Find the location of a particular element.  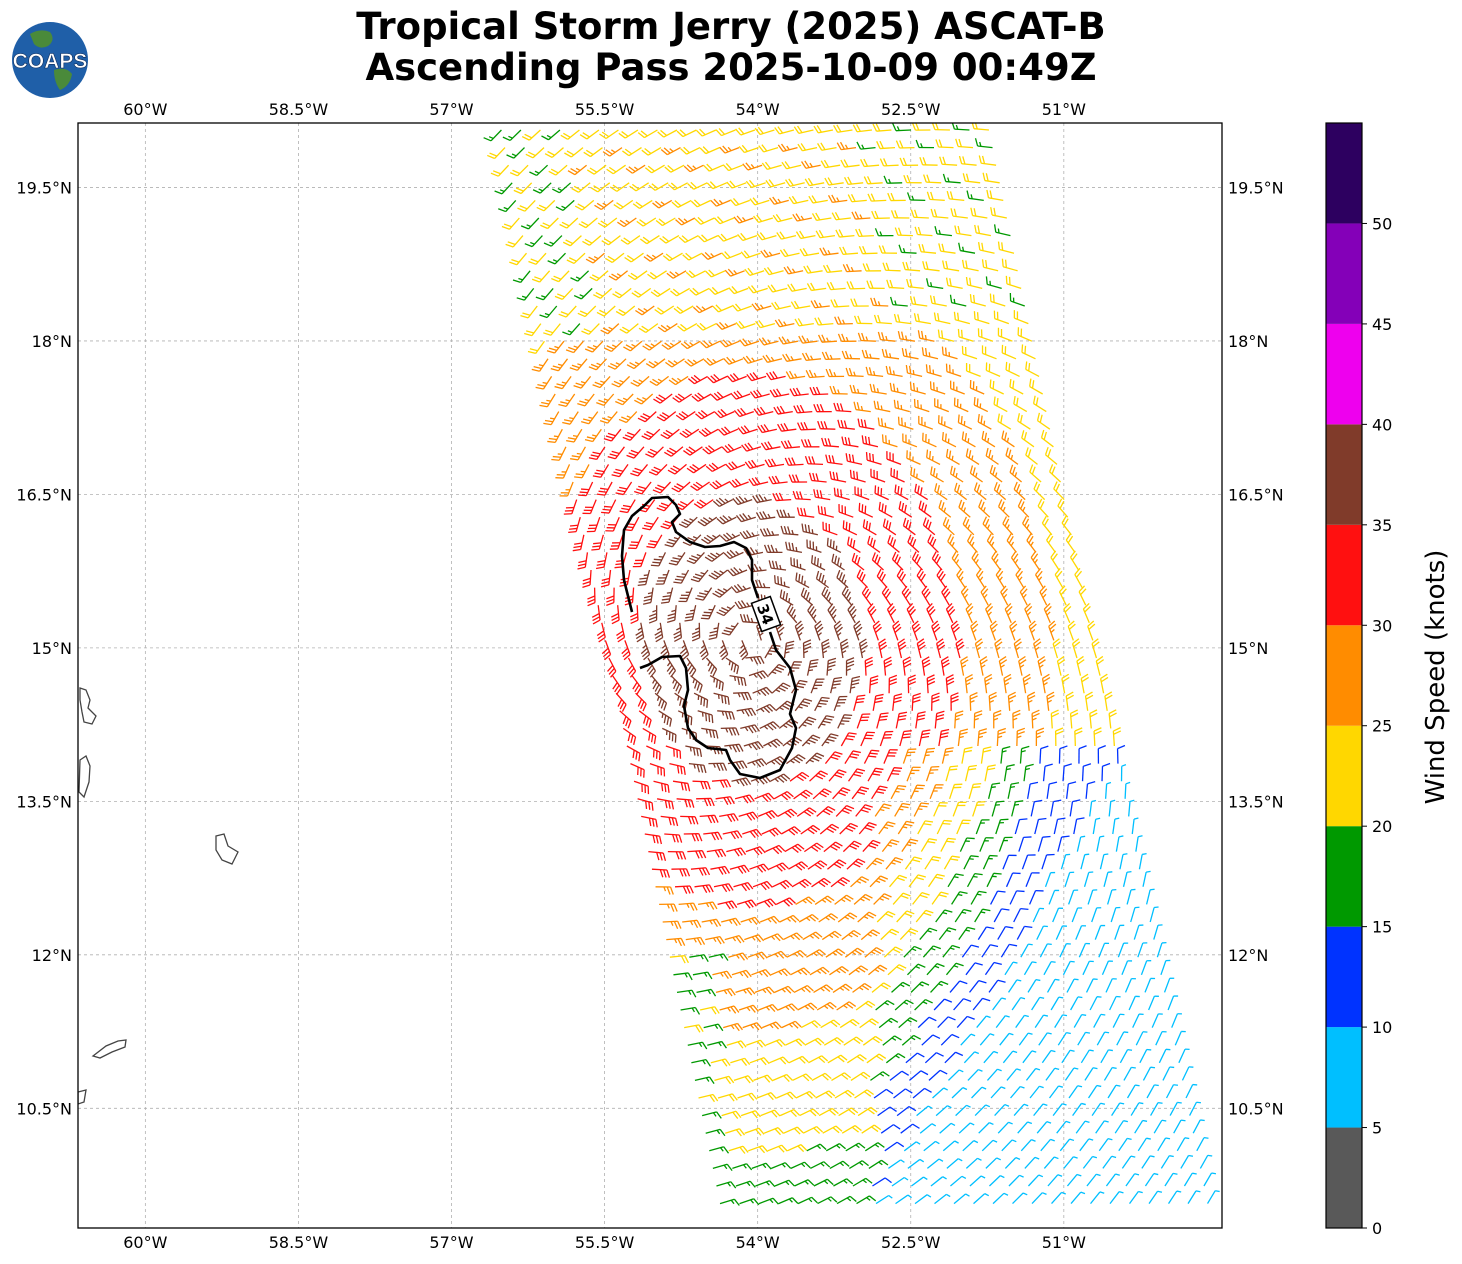

lat-tick-label-left: 19.5°N is located at coordinates (44, 187).